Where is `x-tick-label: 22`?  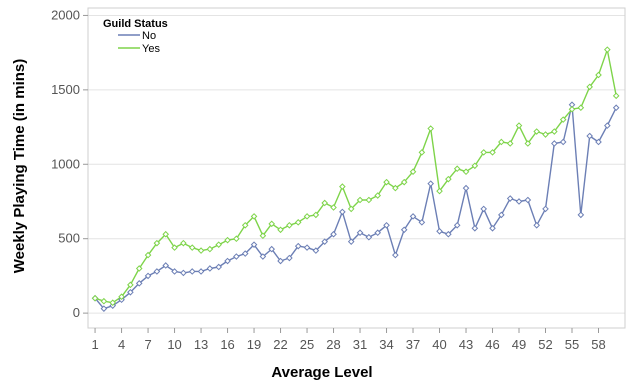
x-tick-label: 22 is located at coordinates (280, 344).